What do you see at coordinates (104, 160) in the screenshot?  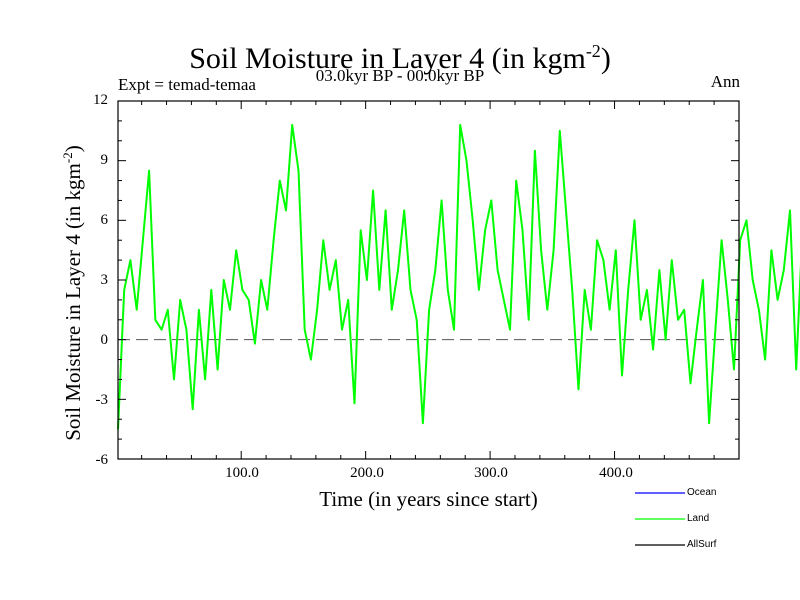 I see `y-tick-label: 9` at bounding box center [104, 160].